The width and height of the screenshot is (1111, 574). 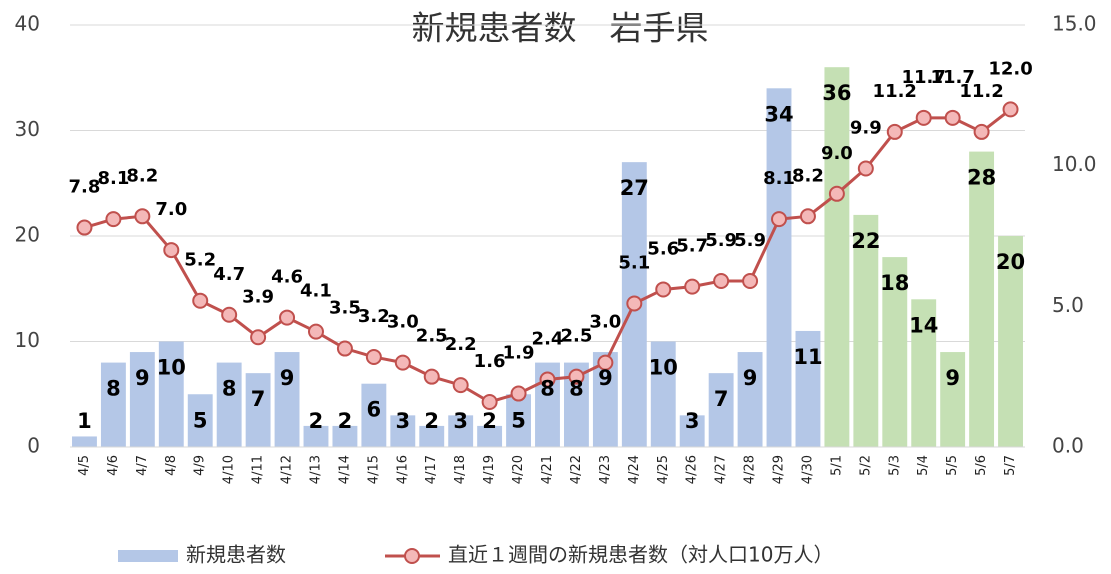 What do you see at coordinates (779, 469) in the screenshot?
I see `x-tick-label: 4/29` at bounding box center [779, 469].